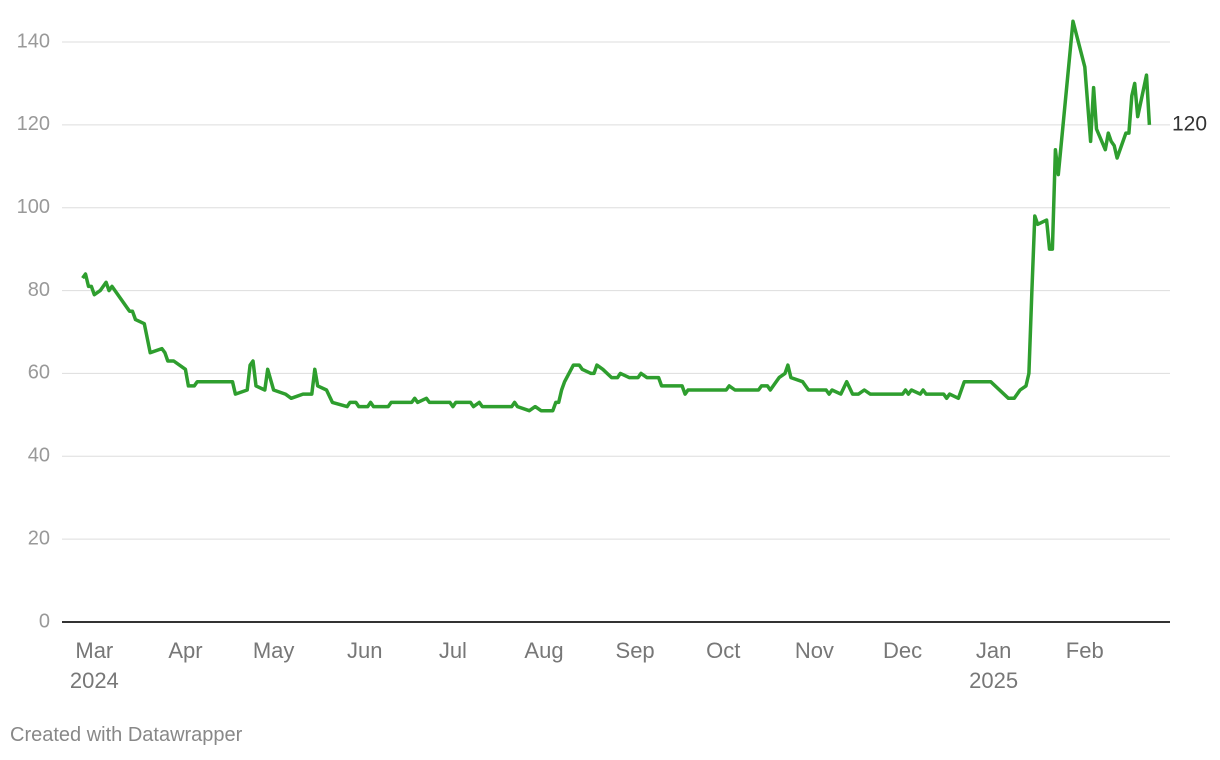 Image resolution: width=1220 pixels, height=760 pixels. I want to click on x-tick-label: Mar 2024, so click(94, 665).